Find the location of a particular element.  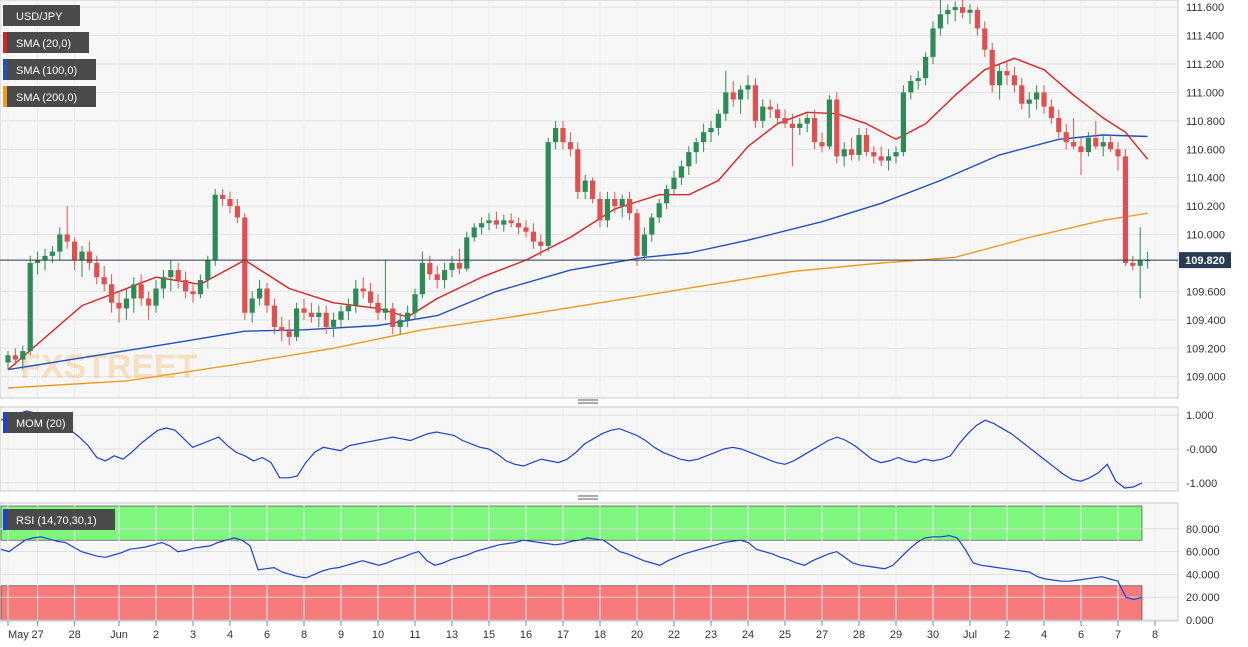

time-tick-label: 24 is located at coordinates (748, 635).